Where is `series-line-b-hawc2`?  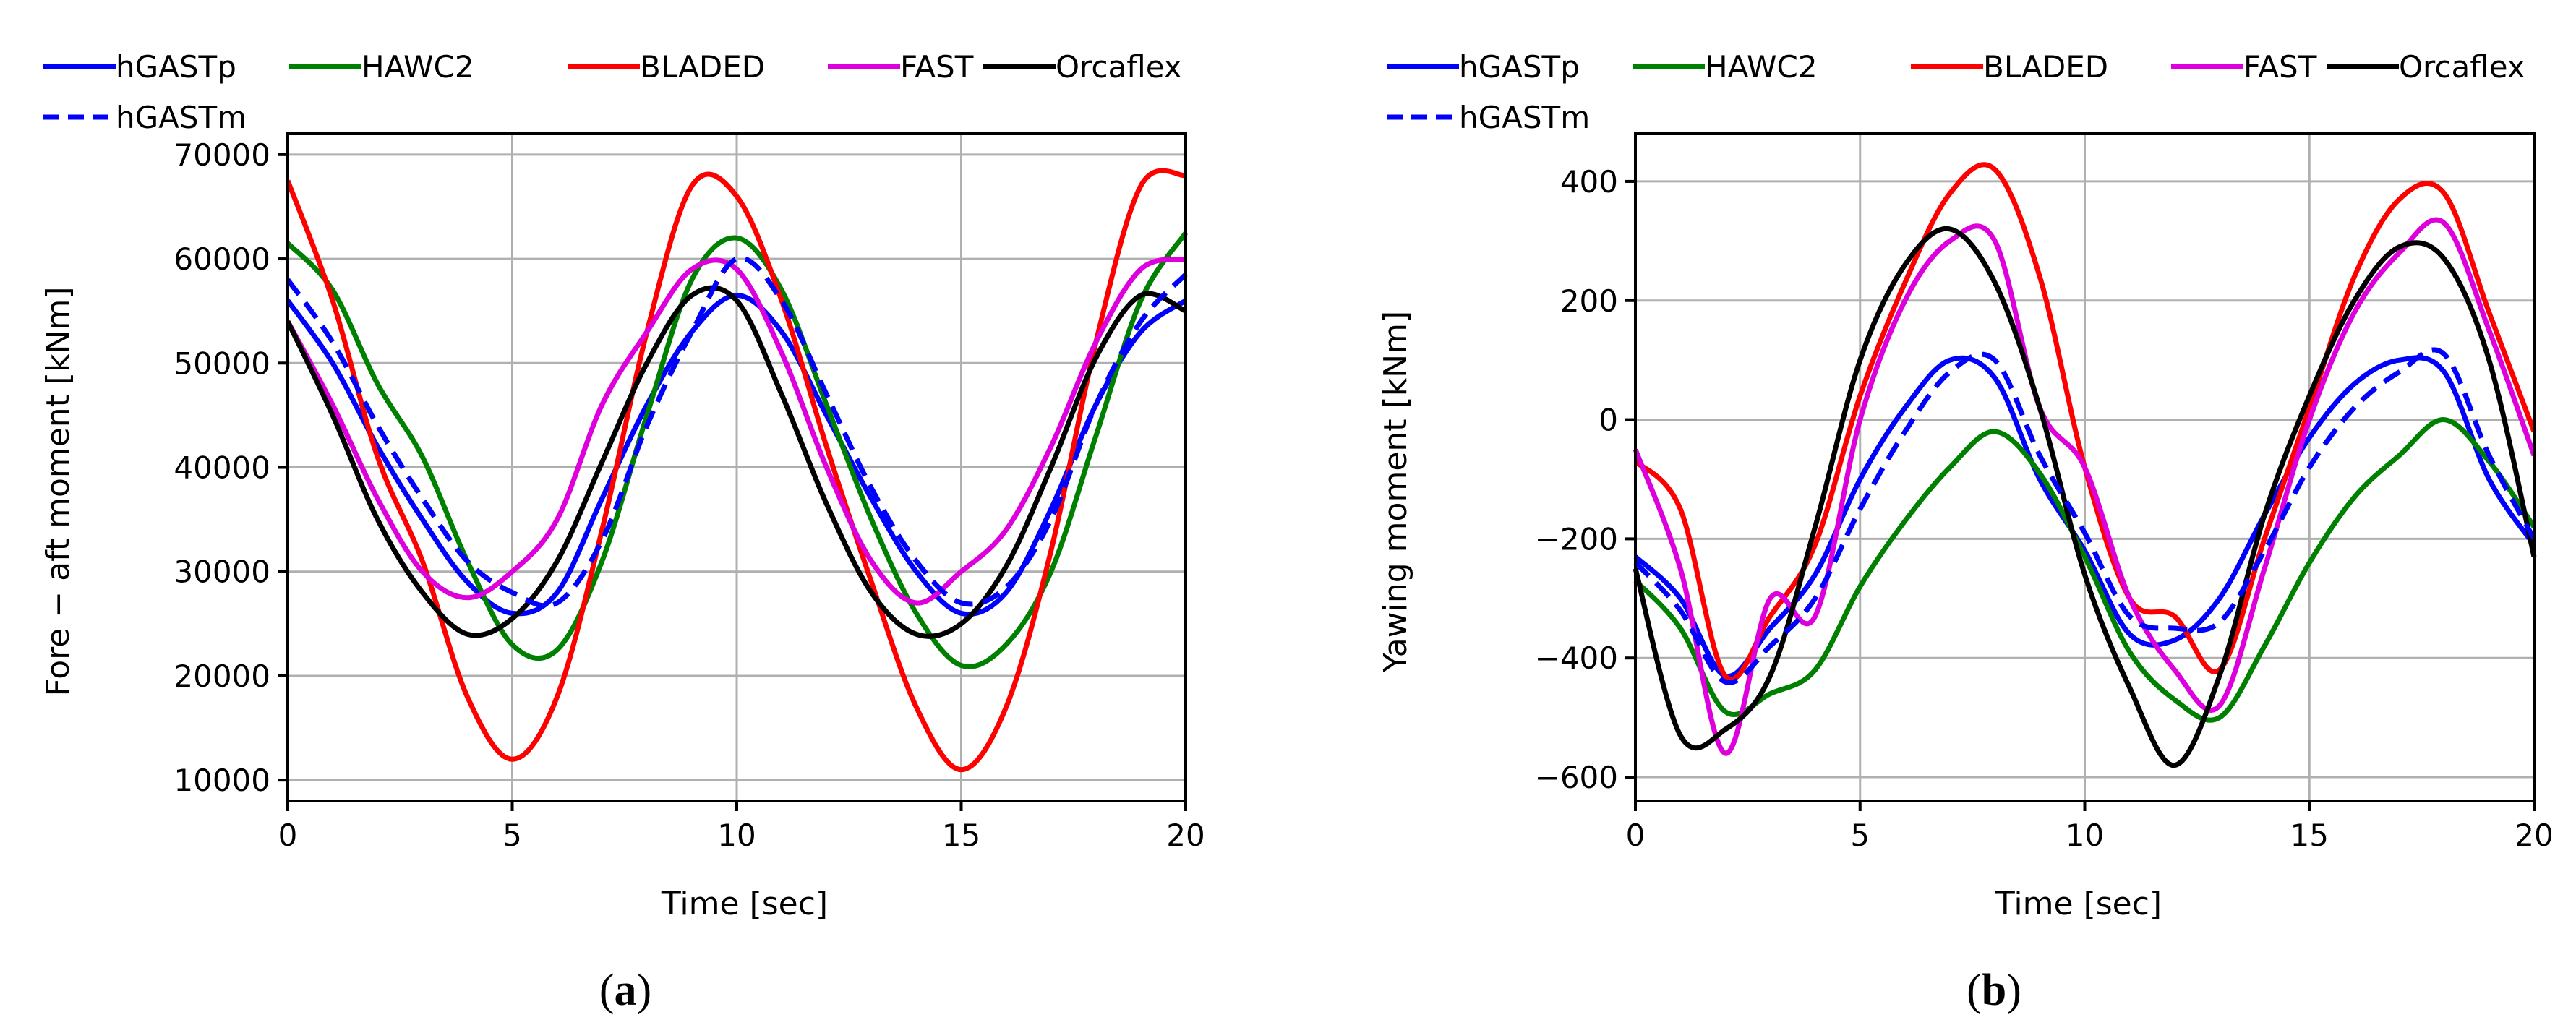
series-line-b-hawc2 is located at coordinates (2084, 570).